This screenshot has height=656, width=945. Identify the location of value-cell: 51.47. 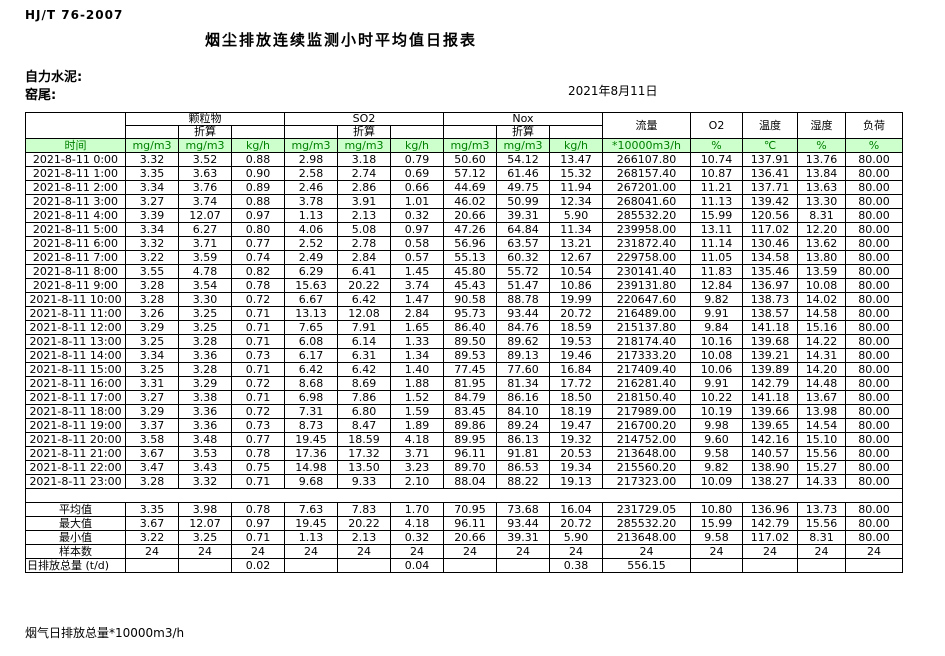
(523, 285).